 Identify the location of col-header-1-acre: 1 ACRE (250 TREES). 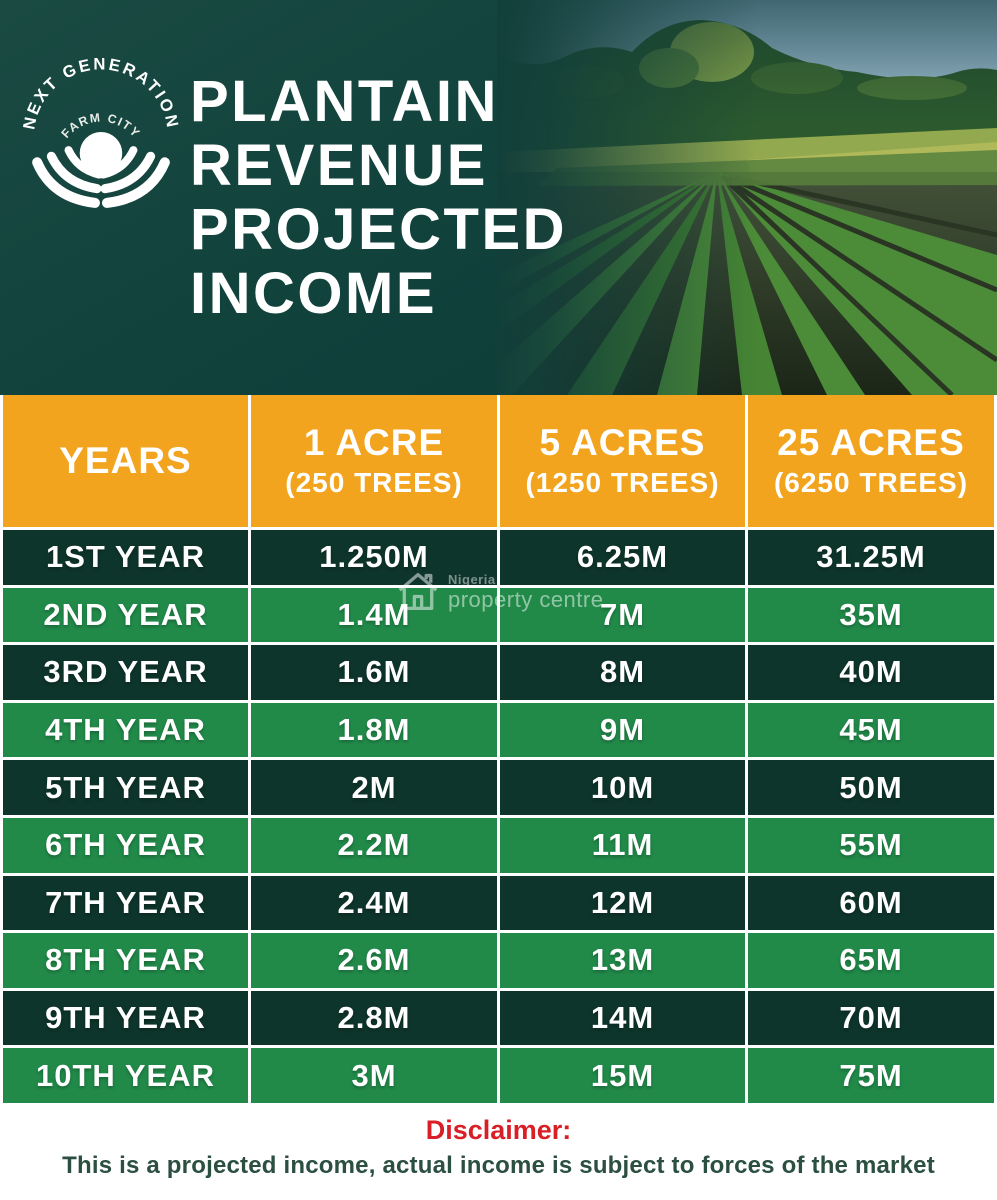
(374, 461).